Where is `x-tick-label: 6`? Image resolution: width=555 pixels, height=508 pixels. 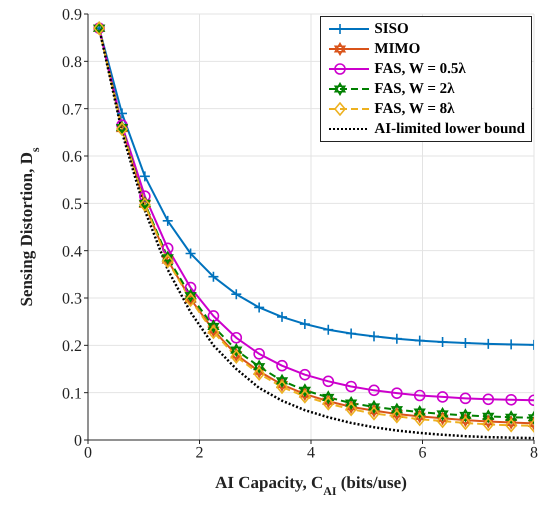
x-tick-label: 6 is located at coordinates (422, 453).